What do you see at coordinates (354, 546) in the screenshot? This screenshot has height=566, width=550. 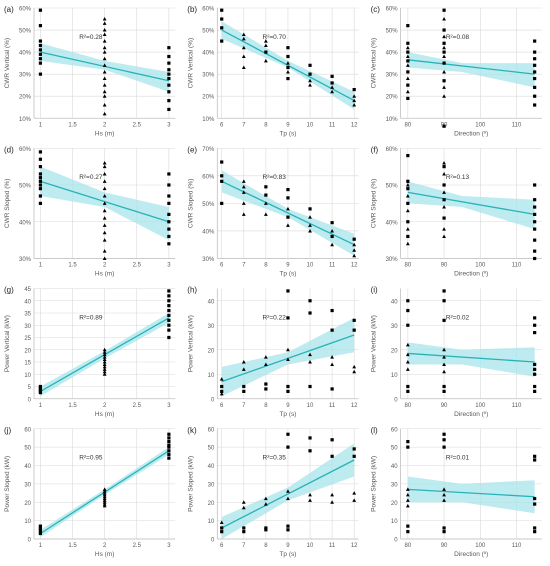 I see `x-tick-label: 12` at bounding box center [354, 546].